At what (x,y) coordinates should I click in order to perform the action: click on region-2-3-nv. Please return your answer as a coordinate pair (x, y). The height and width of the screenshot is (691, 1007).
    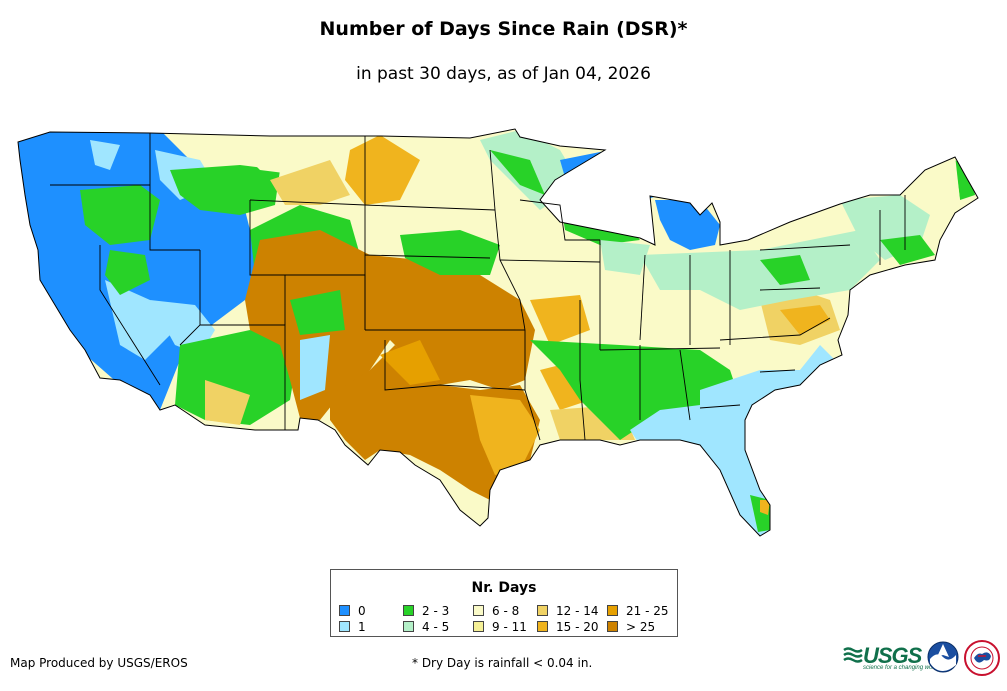
    Looking at the image, I should click on (127, 272).